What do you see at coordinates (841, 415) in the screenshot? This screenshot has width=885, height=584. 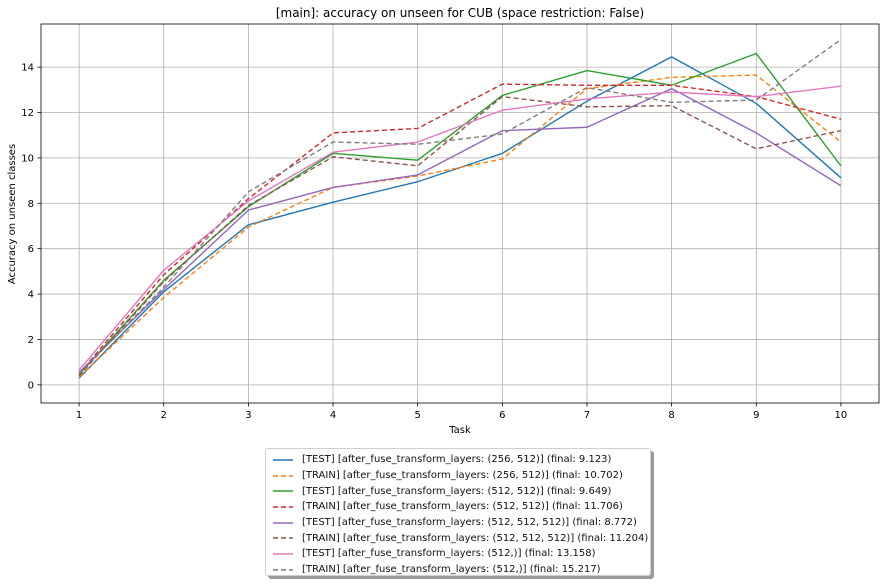 I see `x-tick-label: 10` at bounding box center [841, 415].